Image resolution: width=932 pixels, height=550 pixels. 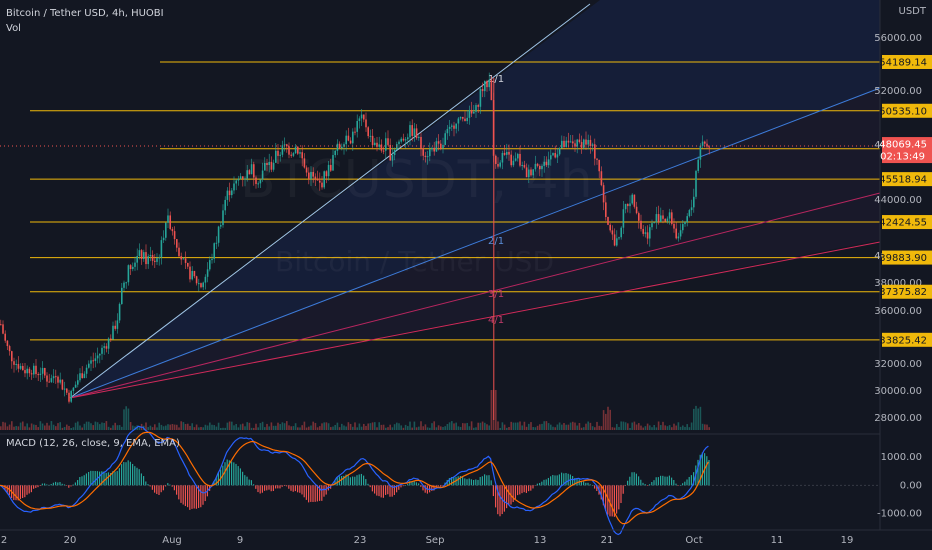 What do you see at coordinates (13, 28) in the screenshot?
I see `volume-label: Vol` at bounding box center [13, 28].